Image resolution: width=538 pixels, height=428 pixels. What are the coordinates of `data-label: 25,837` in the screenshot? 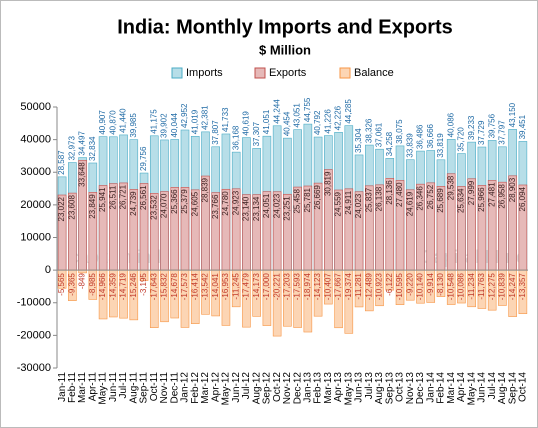 It's located at (368, 199).